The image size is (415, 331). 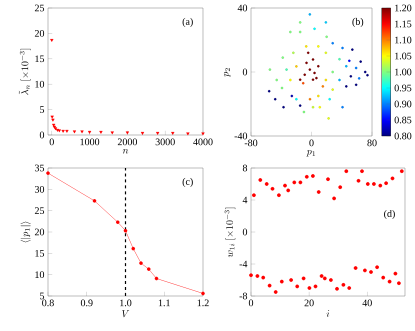 What do you see at coordinates (24, 71) in the screenshot?
I see `y-axis-title: $\tilde{\lambda}_n\ [\times 10^{-3}]$` at bounding box center [24, 71].